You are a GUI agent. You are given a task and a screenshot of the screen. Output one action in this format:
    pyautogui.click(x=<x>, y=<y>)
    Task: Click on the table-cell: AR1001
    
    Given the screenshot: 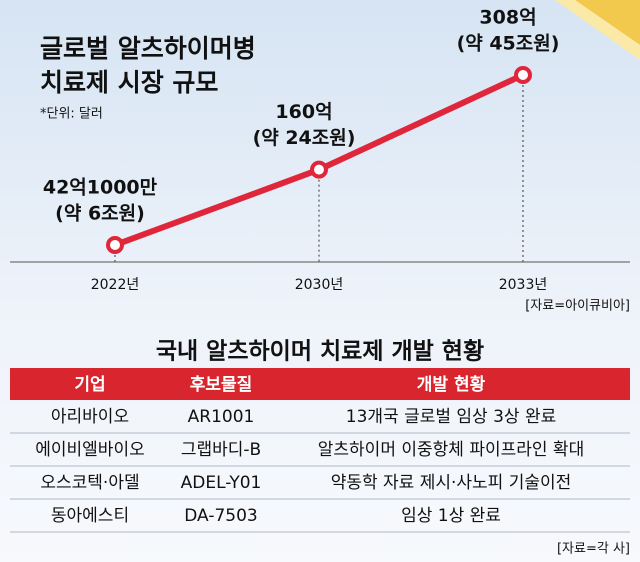 What is the action you would take?
    pyautogui.click(x=221, y=417)
    